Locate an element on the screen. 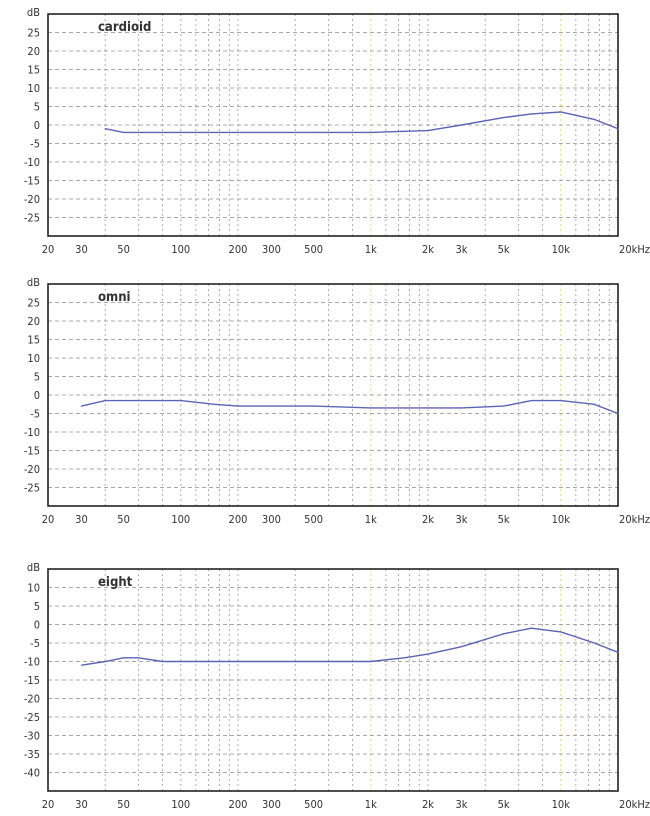  chart-title: cardioid is located at coordinates (124, 27).